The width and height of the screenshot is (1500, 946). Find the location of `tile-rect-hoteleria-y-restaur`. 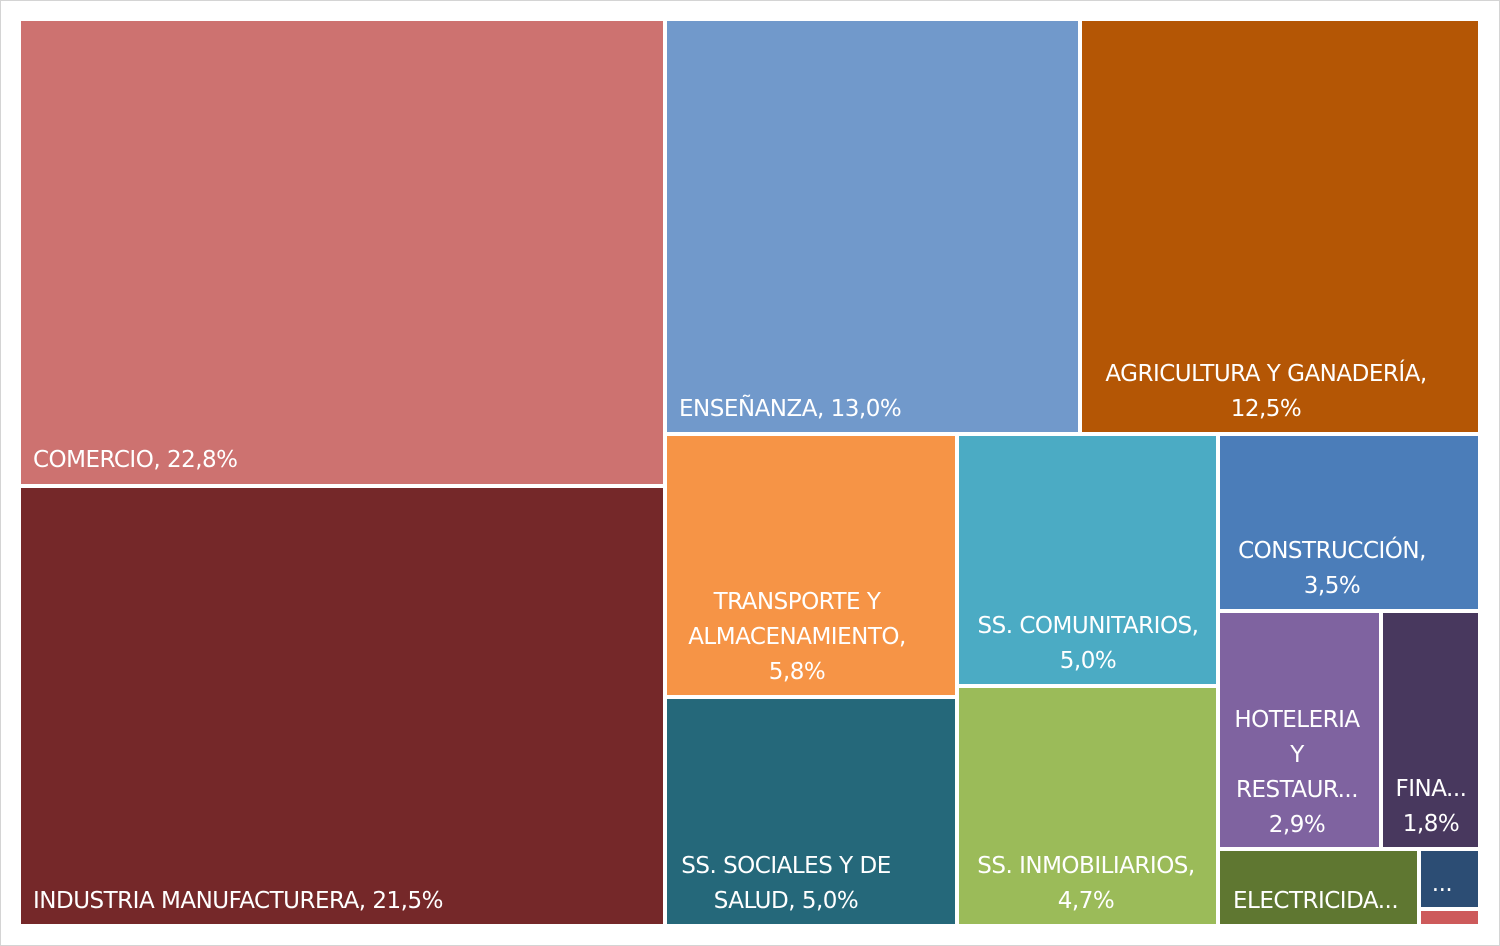

tile-rect-hoteleria-y-restaur is located at coordinates (1299, 730).